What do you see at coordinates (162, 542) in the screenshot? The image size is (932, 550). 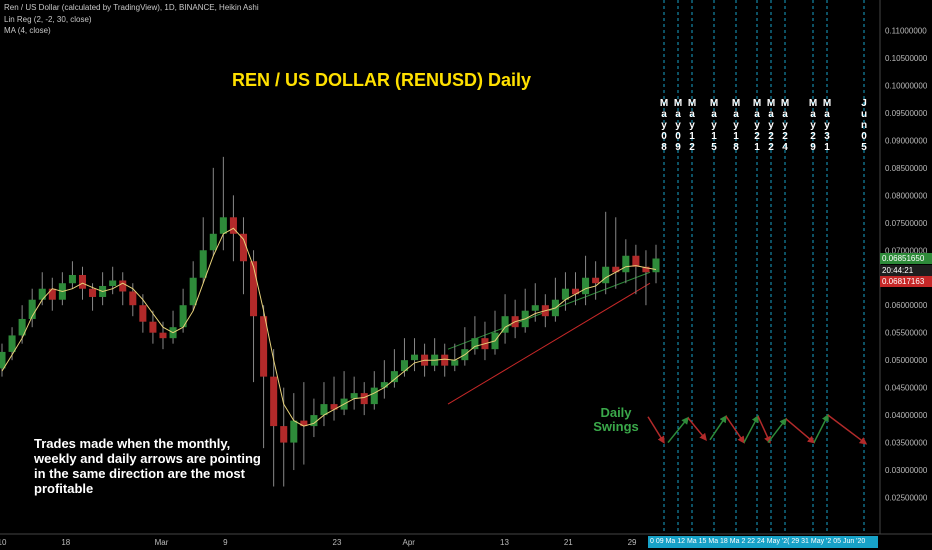 I see `x-tick-label: Mar` at bounding box center [162, 542].